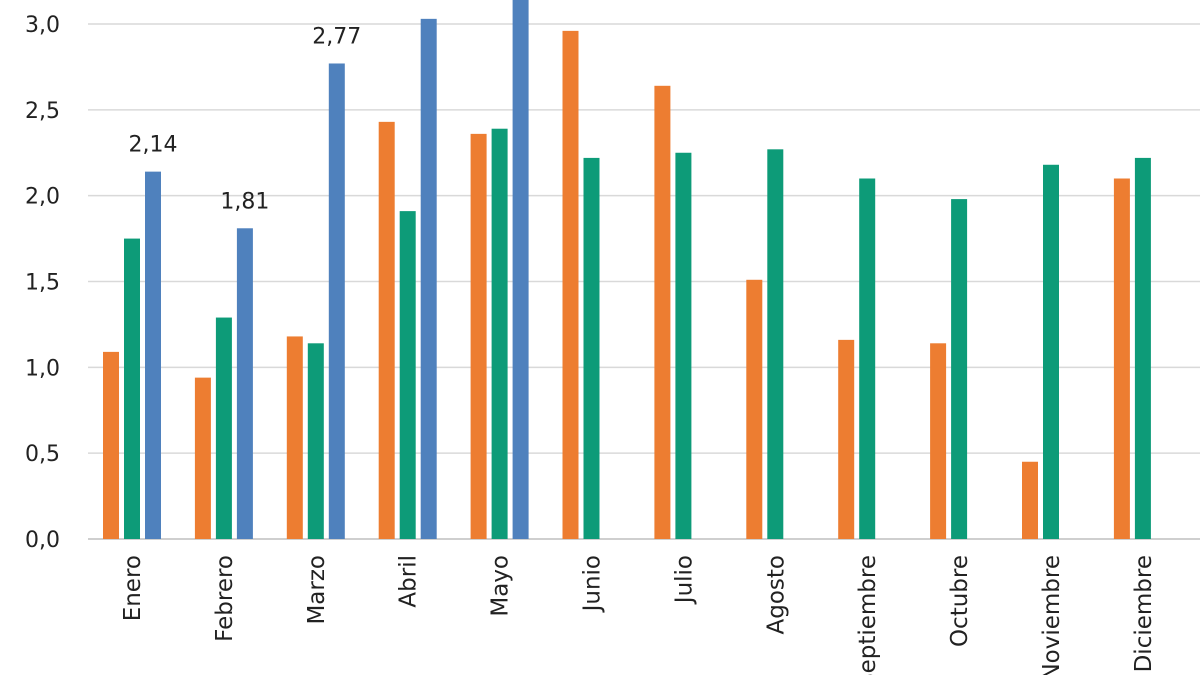  What do you see at coordinates (225, 598) in the screenshot?
I see `x-tick-label: Febrero` at bounding box center [225, 598].